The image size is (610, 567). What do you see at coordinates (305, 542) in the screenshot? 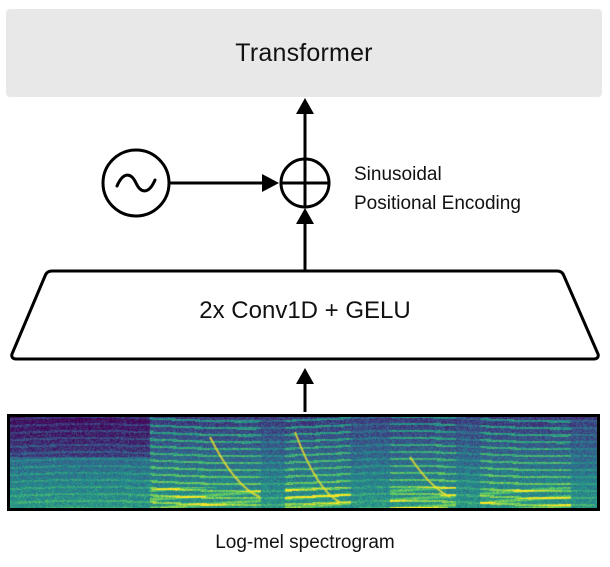
I see `spectrogram-label: Log-mel spectrogram` at bounding box center [305, 542].